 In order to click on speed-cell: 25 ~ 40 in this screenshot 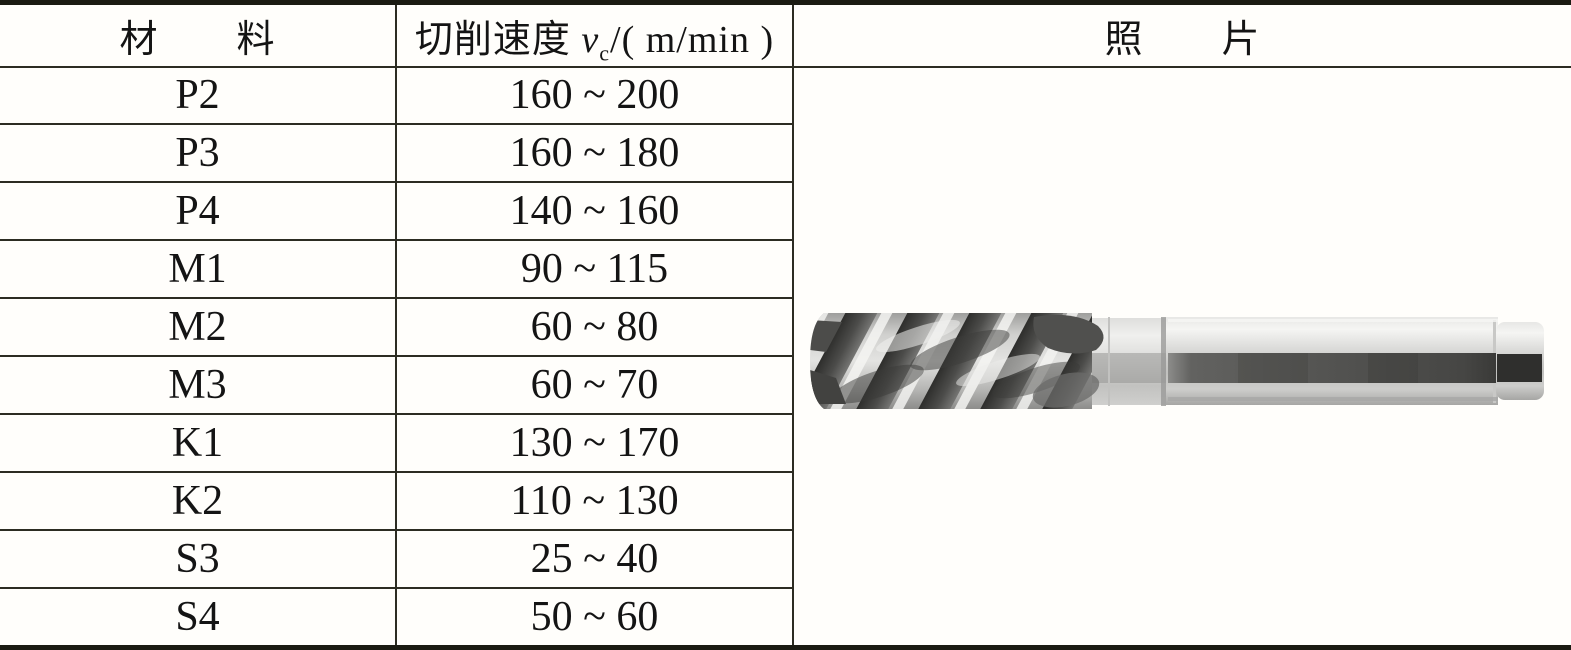, I will do `click(595, 558)`.